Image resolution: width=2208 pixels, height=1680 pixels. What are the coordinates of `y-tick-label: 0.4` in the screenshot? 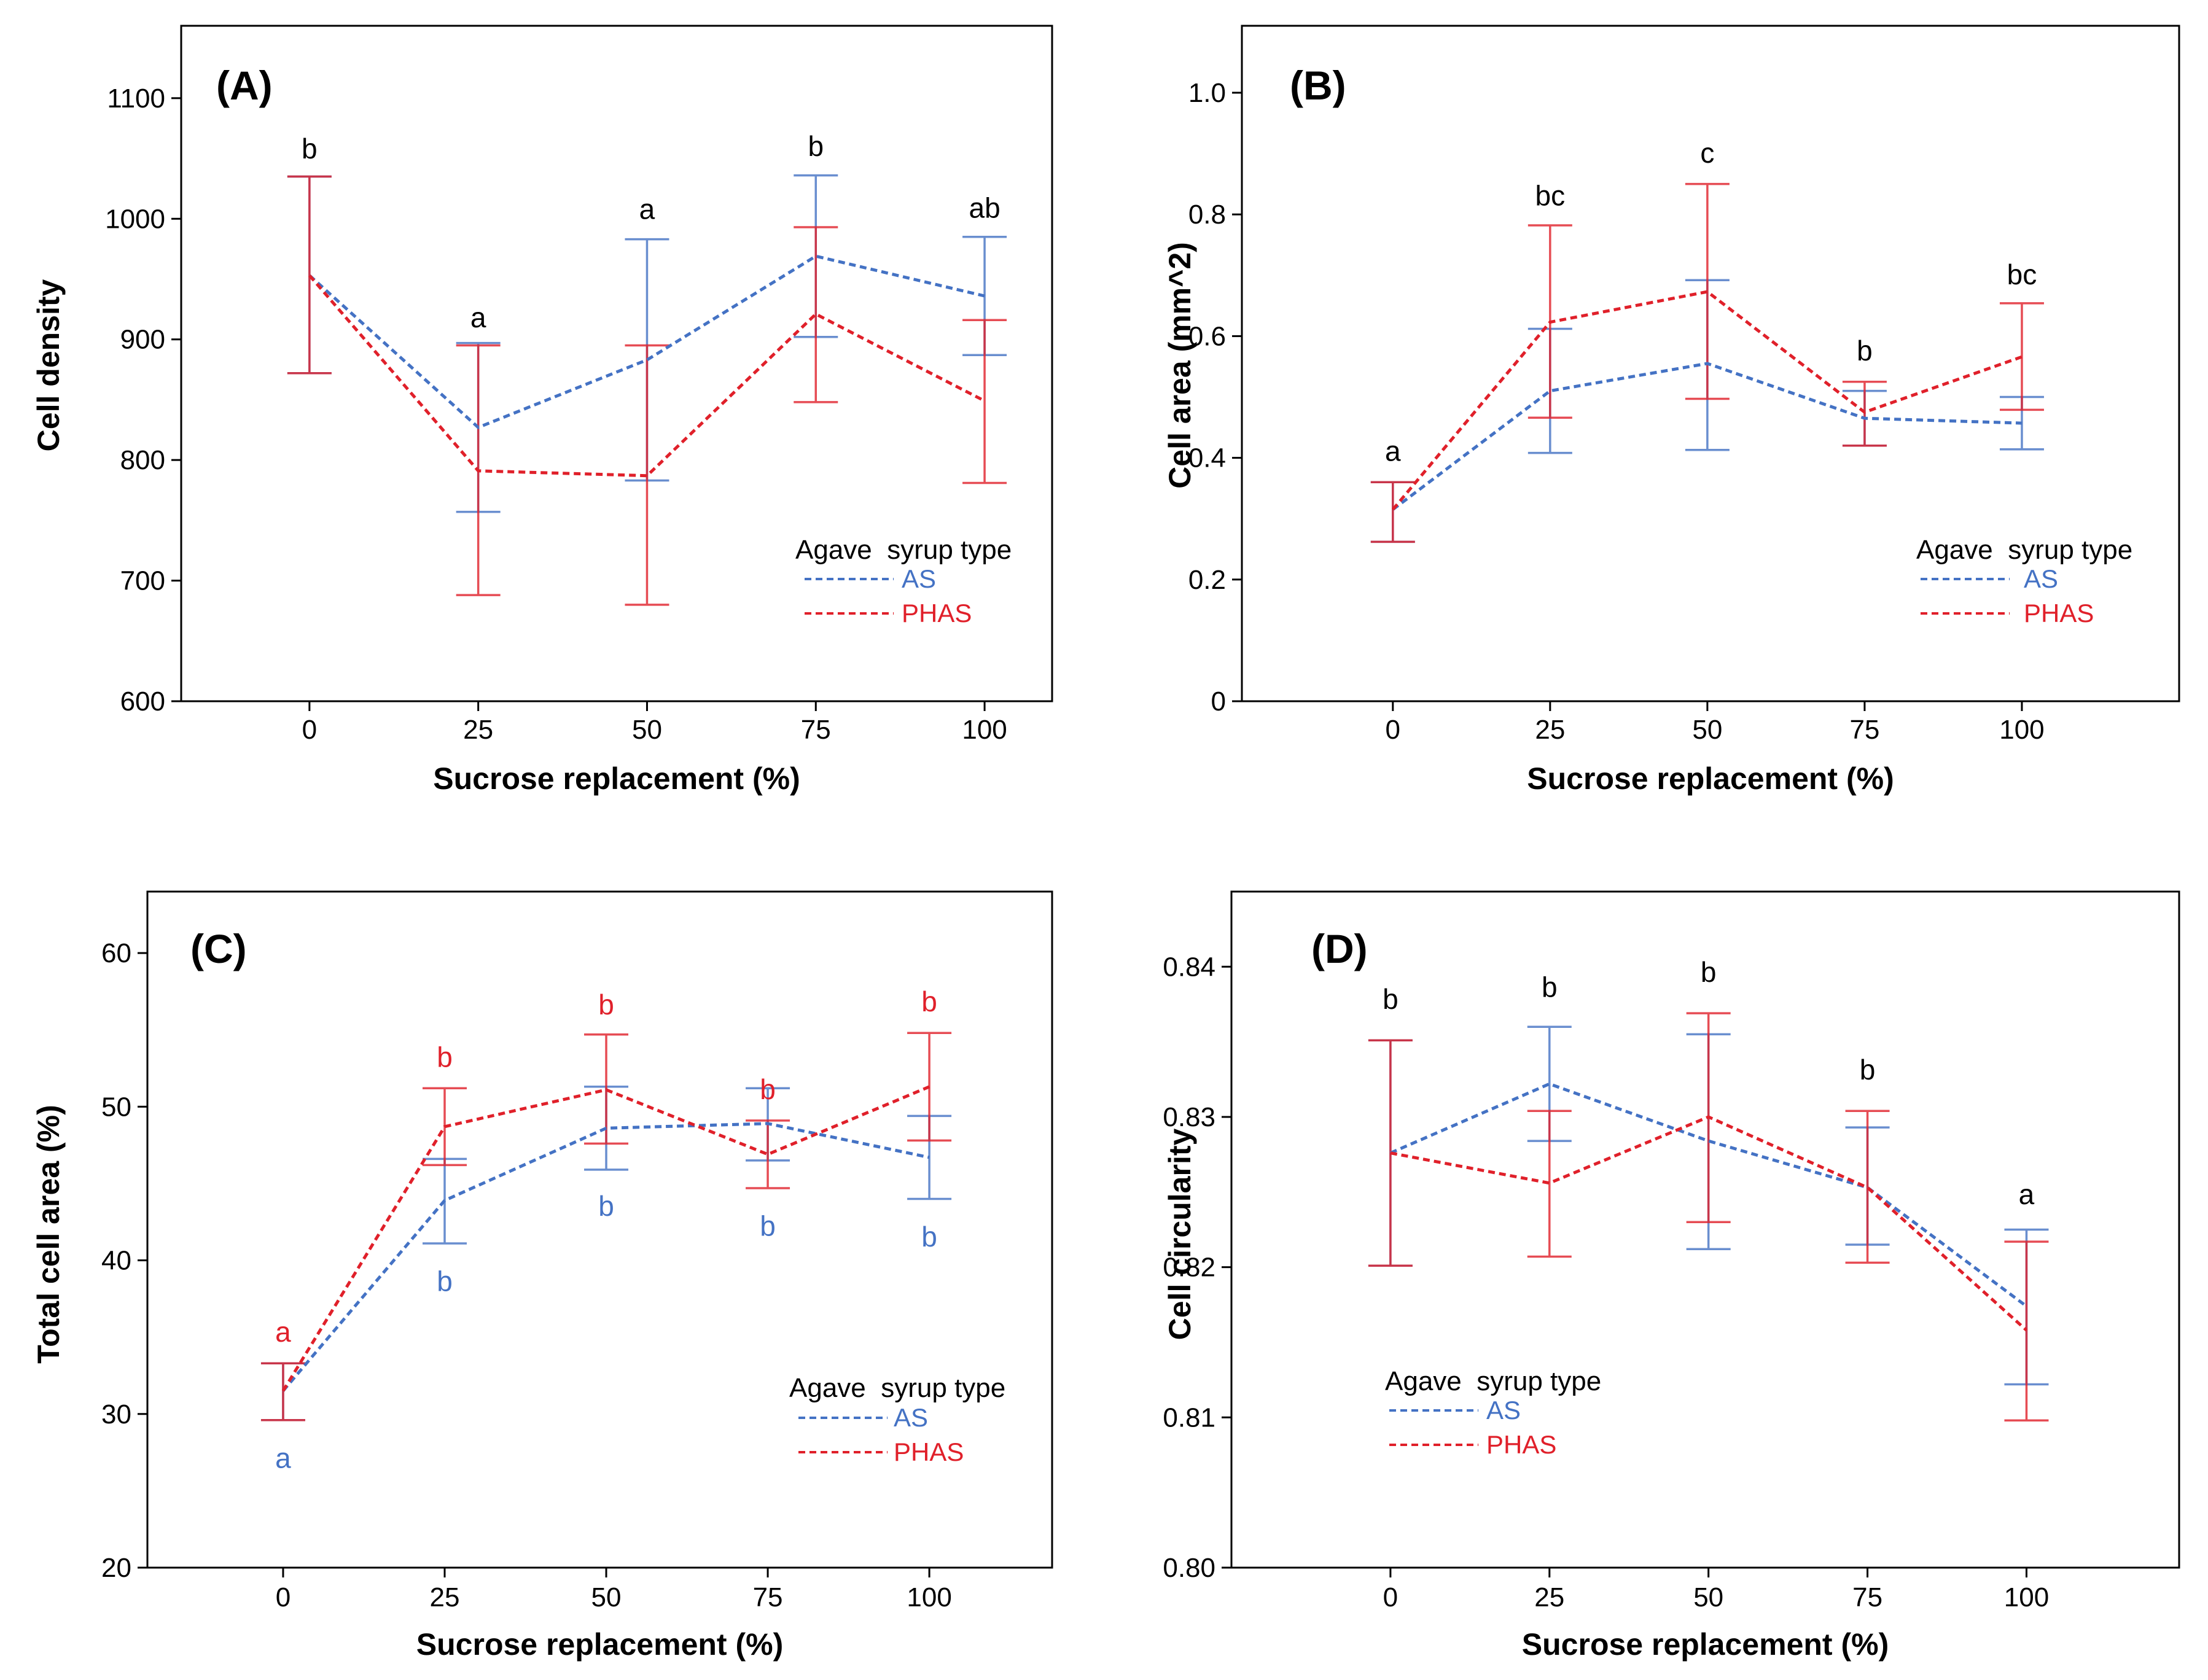 It's located at (1207, 458).